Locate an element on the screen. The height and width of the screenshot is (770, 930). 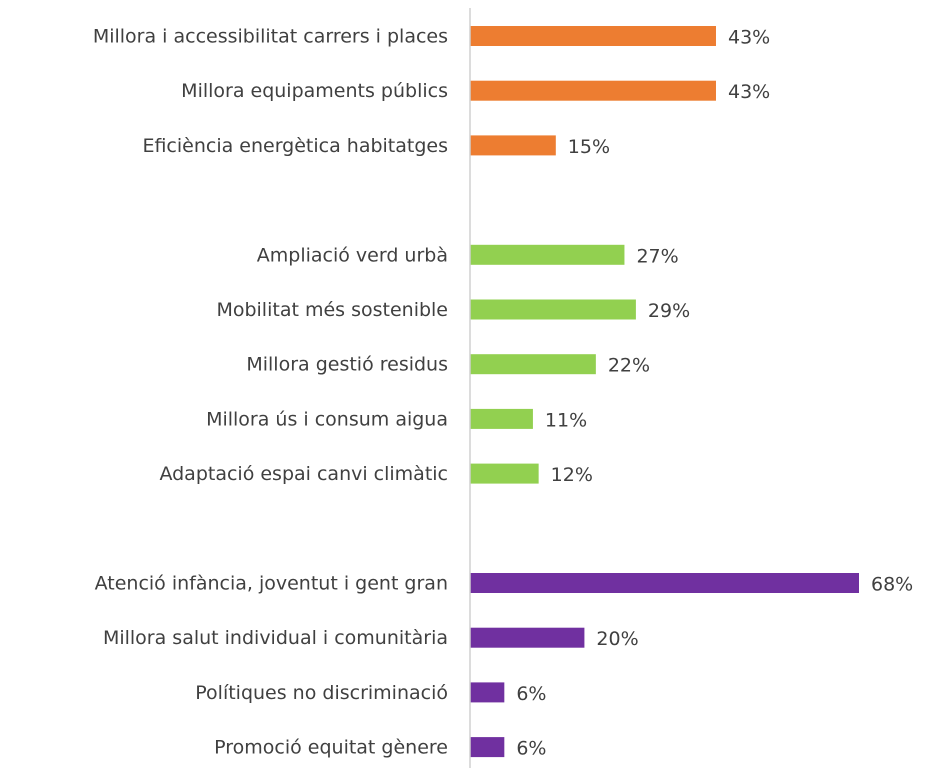
category-label: Ampliació verd urbà is located at coordinates (352, 255).